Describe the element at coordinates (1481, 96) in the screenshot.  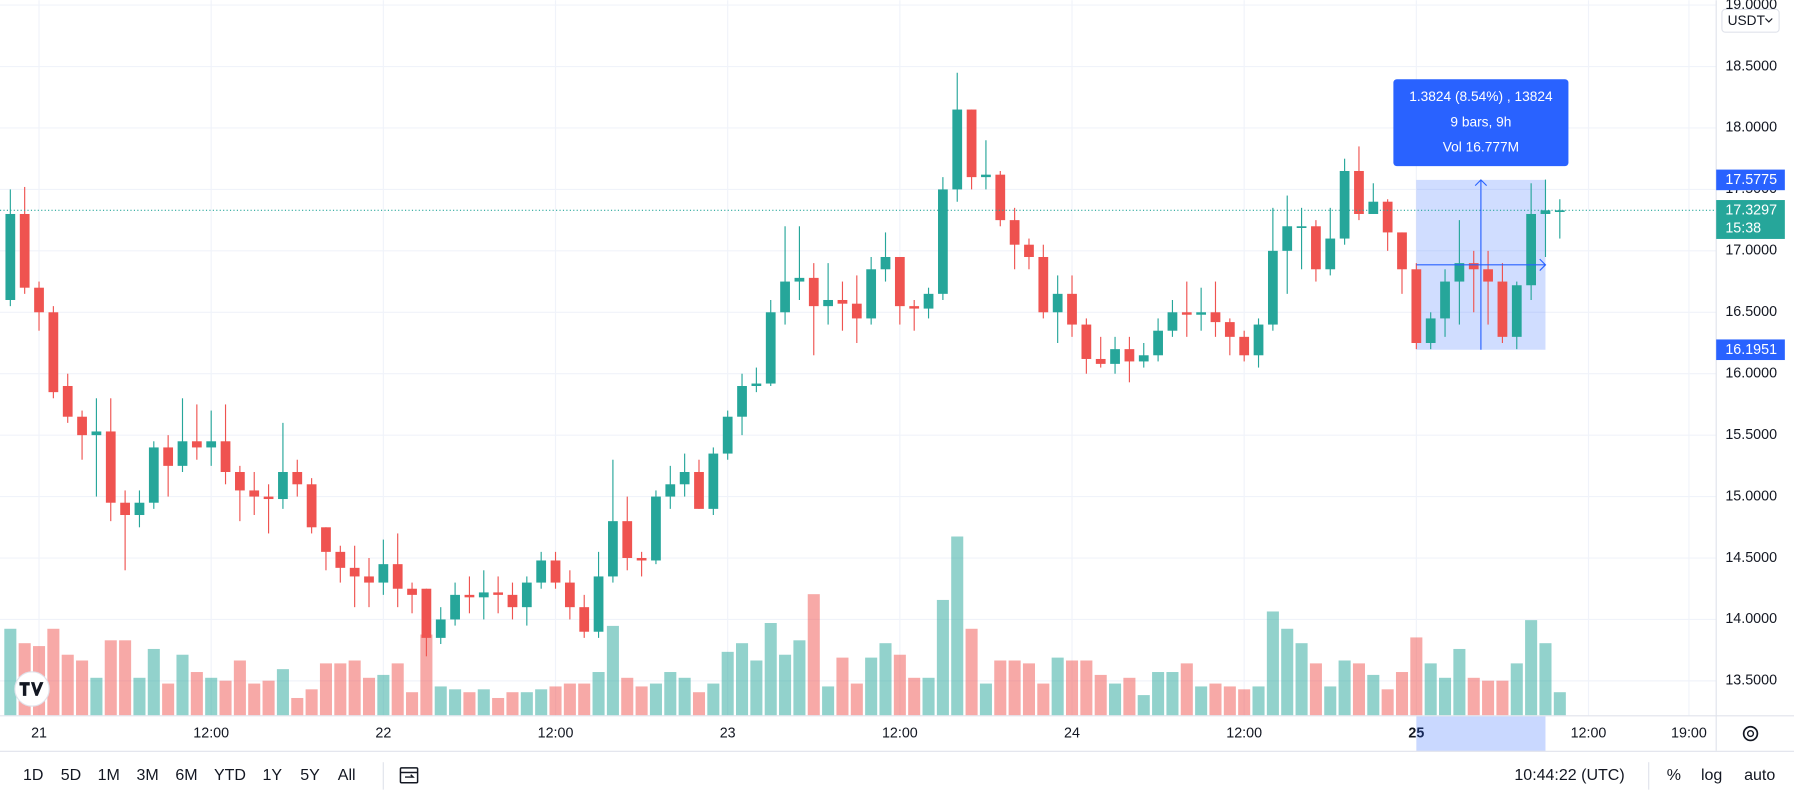
I see `measure-tooltip-text: 1.3824 (8.54%) , 13824` at that location.